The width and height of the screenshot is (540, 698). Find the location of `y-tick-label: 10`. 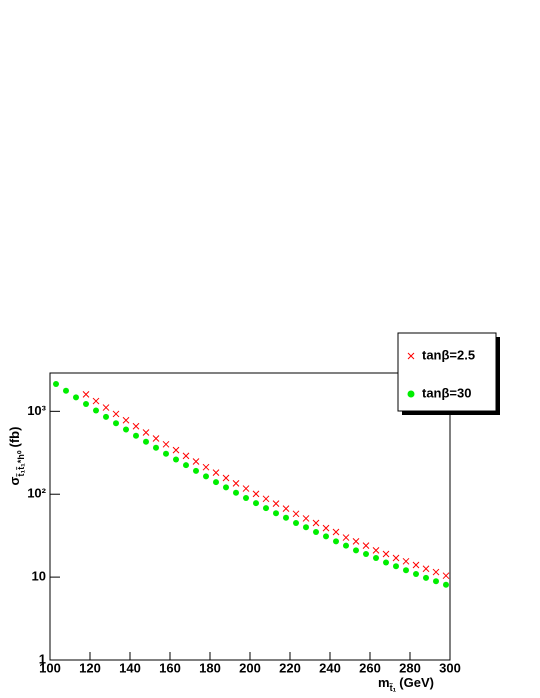

y-tick-label: 10 is located at coordinates (39, 576).